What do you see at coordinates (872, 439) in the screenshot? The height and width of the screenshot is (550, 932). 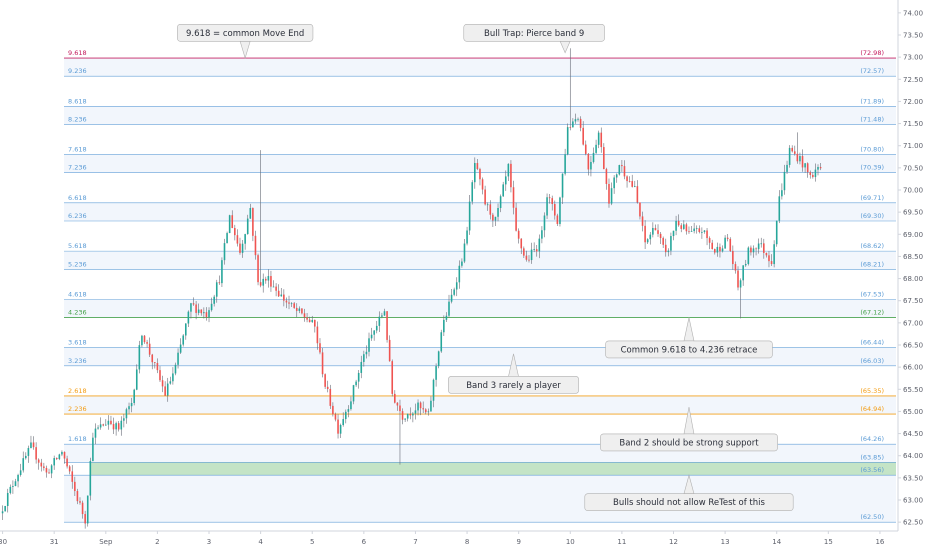 I see `fib-level-price: (64.26)` at bounding box center [872, 439].